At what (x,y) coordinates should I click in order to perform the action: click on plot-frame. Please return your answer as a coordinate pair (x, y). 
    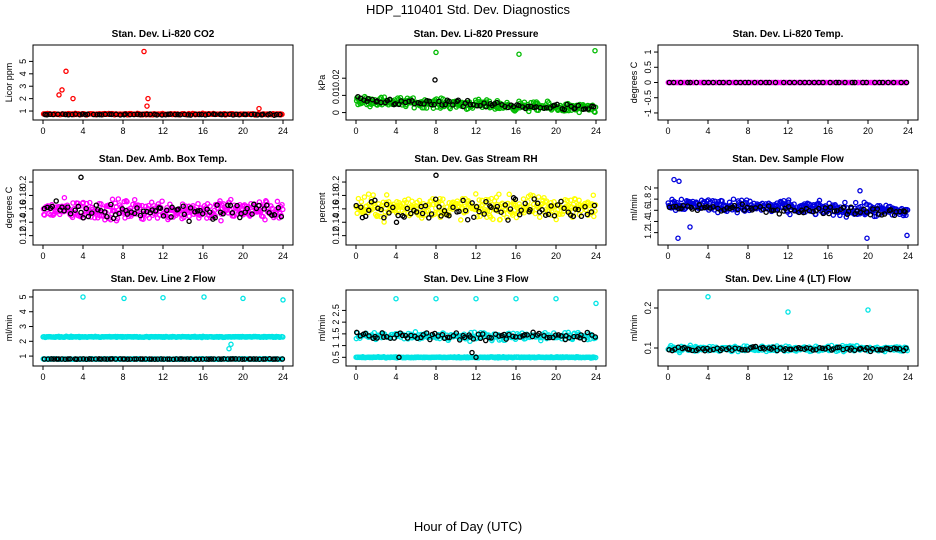
    Looking at the image, I should click on (788, 328).